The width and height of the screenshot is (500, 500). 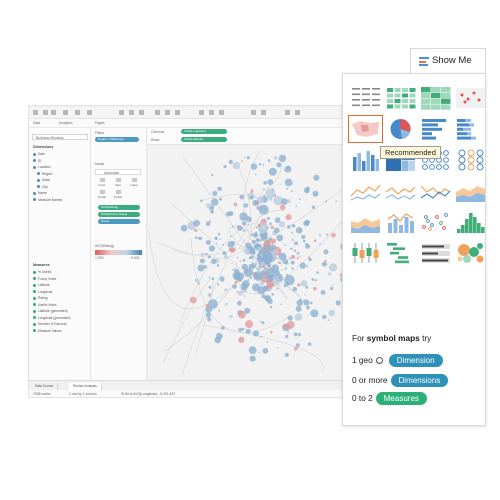 I want to click on dimension-field: City, so click(x=42, y=187).